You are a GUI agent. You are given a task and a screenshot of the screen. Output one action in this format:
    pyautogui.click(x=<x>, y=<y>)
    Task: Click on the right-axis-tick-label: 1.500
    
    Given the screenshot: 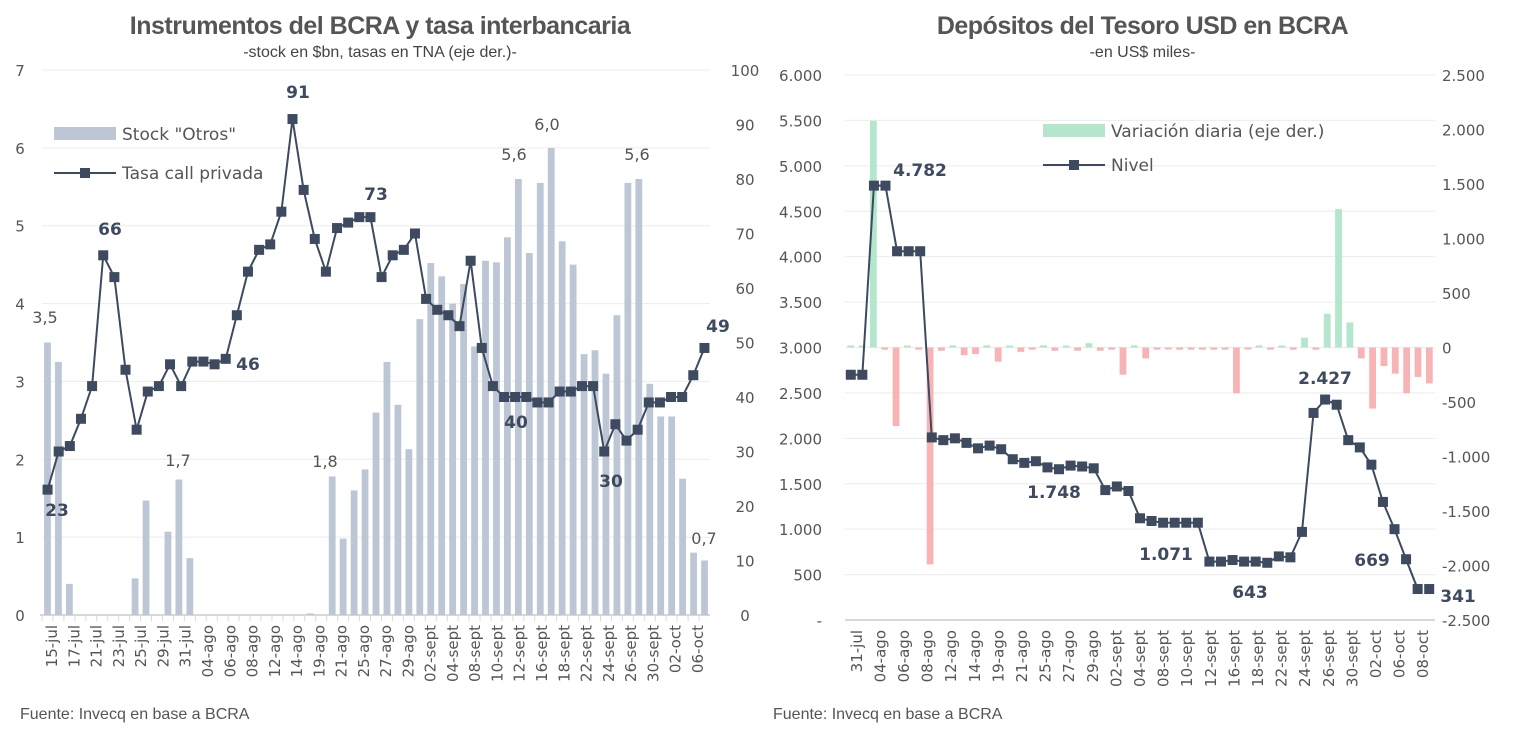 What is the action you would take?
    pyautogui.click(x=1463, y=185)
    